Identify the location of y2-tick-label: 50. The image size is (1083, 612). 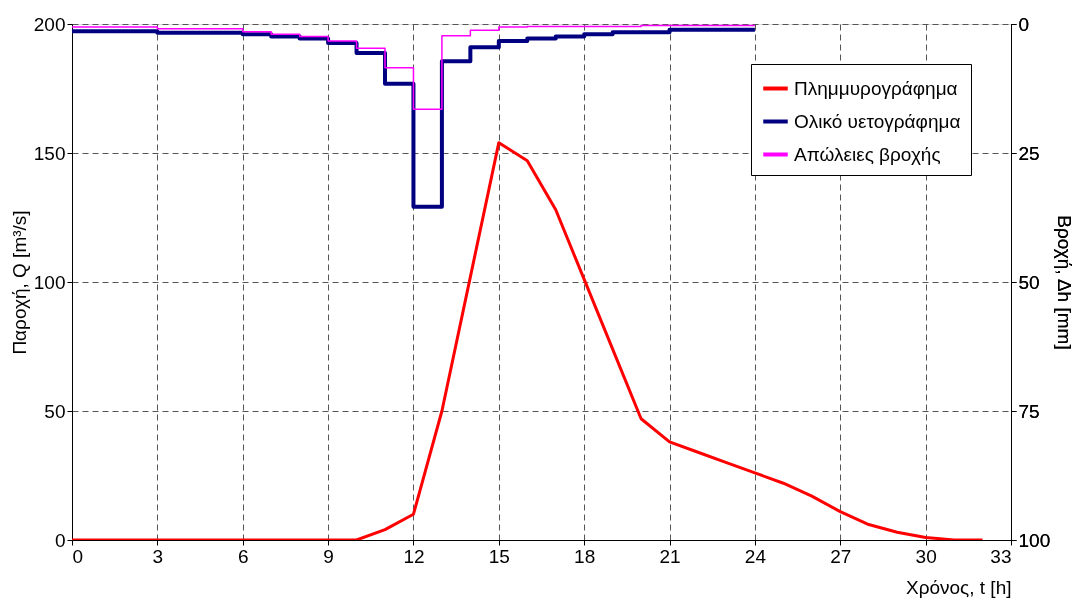
(1029, 282).